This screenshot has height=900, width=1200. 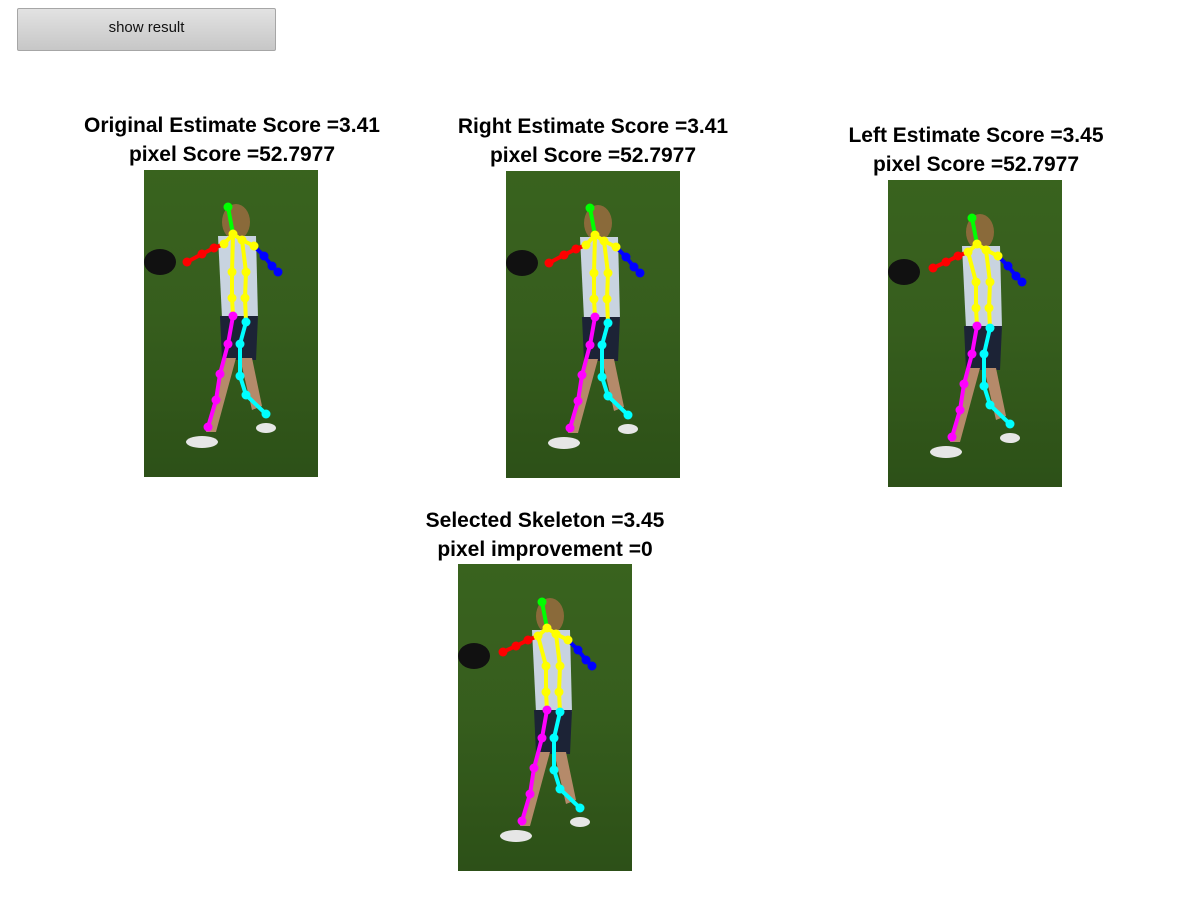 I want to click on pixel-improvement-text: pixel improvement =0, so click(x=545, y=549).